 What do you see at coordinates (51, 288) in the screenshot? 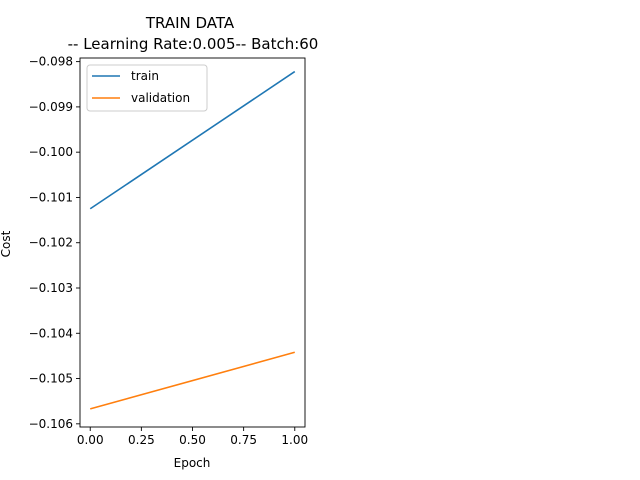
I see `y-tick-label: −0.103` at bounding box center [51, 288].